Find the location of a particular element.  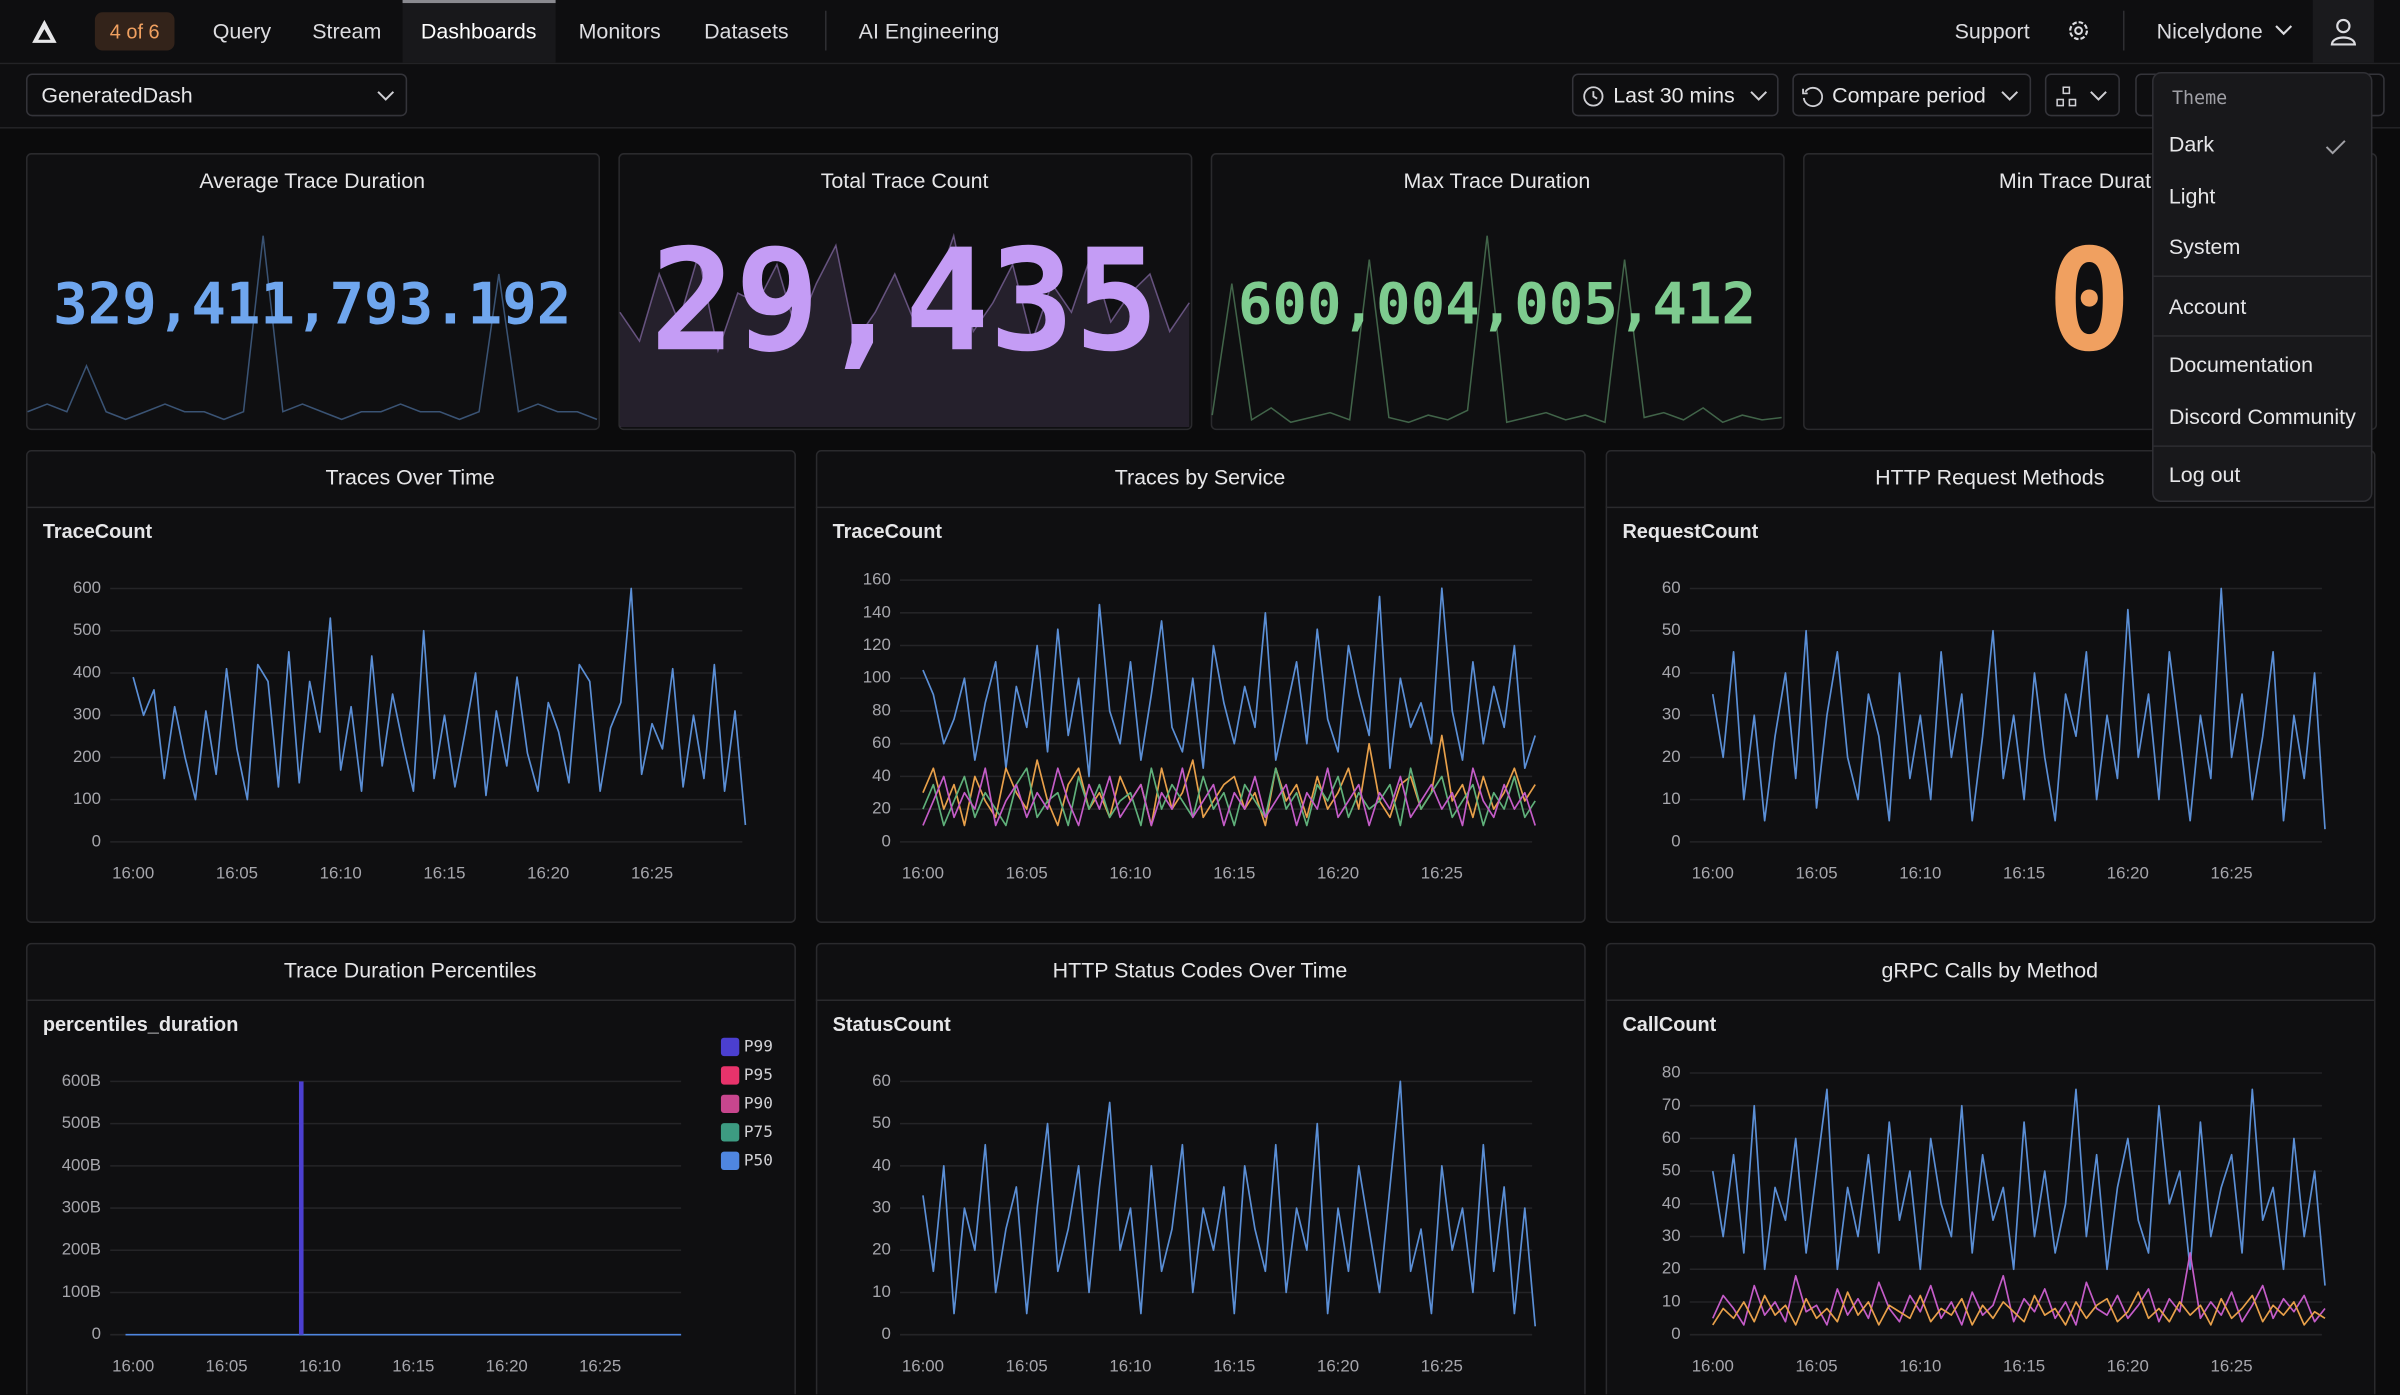

y-tick-label: 200 is located at coordinates (87, 756).